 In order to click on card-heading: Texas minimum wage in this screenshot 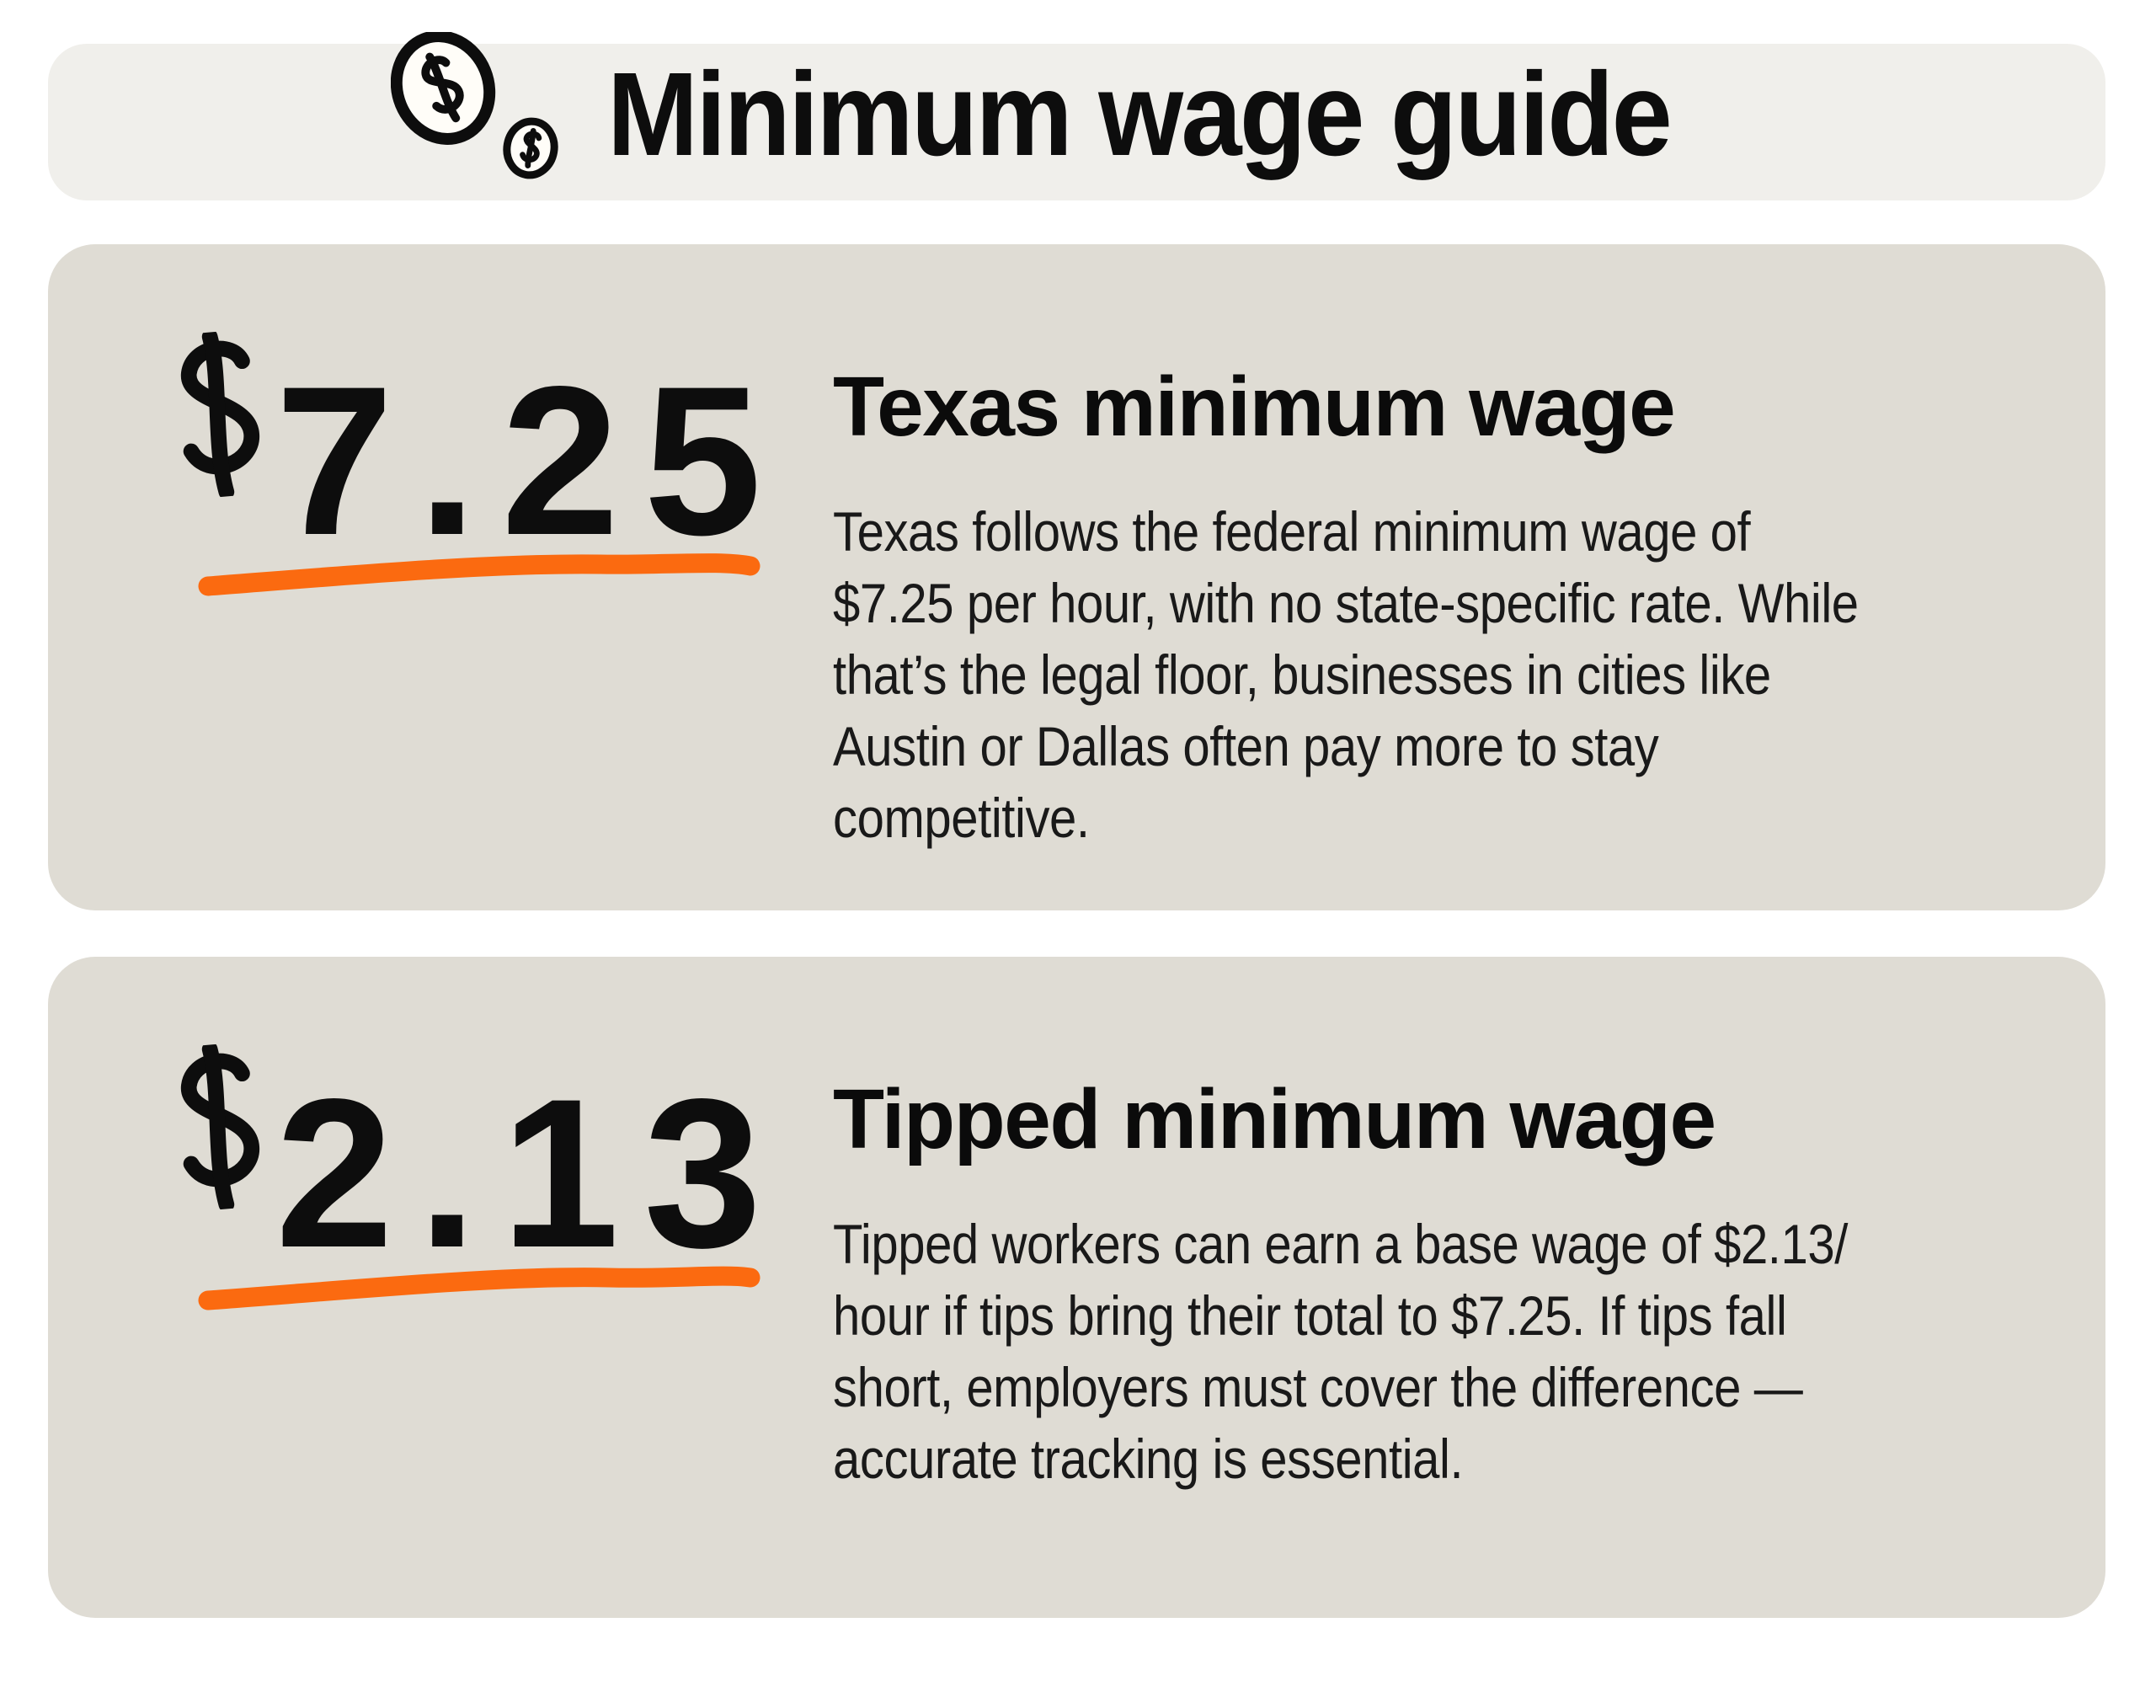, I will do `click(1254, 407)`.